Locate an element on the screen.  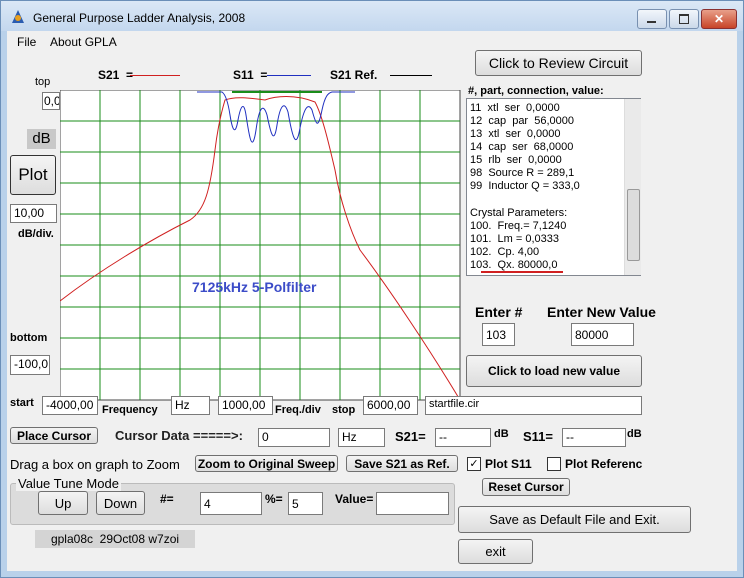
freq-per-div-label: Freq./div is located at coordinates (298, 410).